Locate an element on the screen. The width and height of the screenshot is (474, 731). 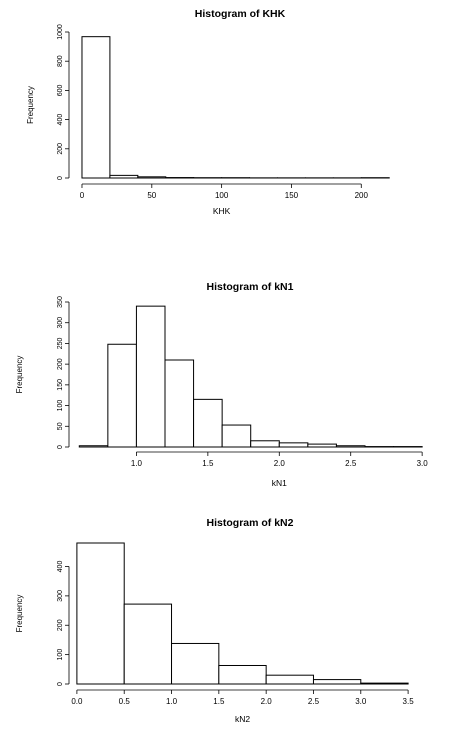
y-tick-label: 600 is located at coordinates (60, 90).